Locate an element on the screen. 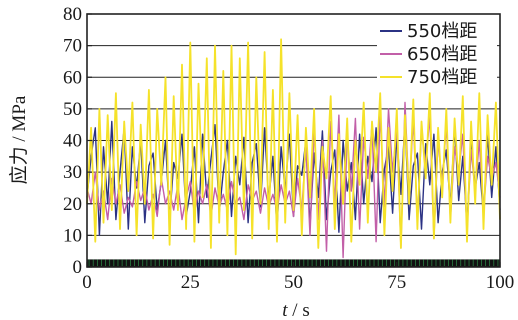 This screenshot has width=518, height=320. legend-label-2: 650档距 is located at coordinates (442, 54).